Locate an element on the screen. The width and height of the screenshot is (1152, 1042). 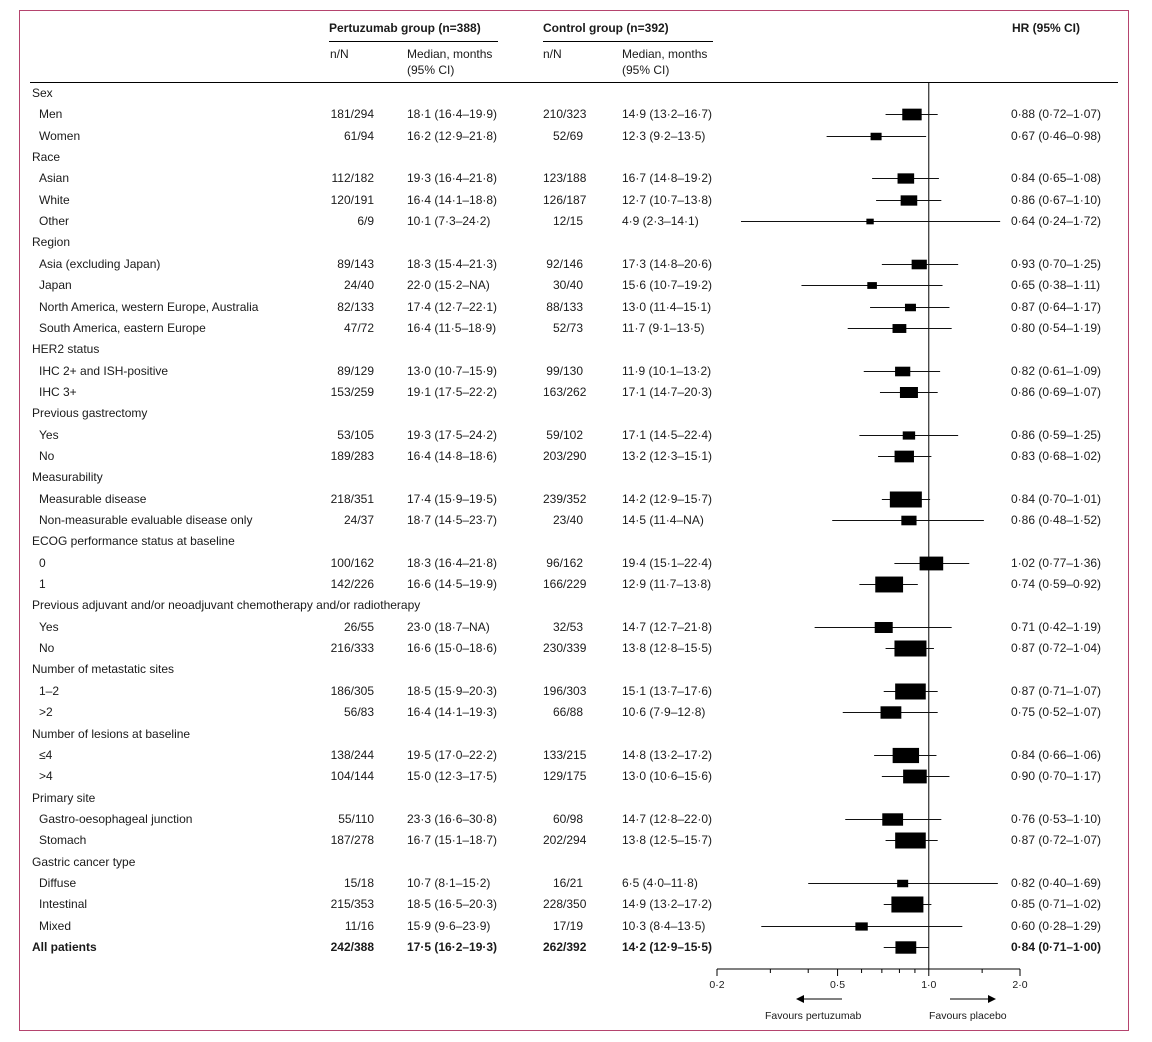
subgroup-label: Non-measurable evaluable disease only is located at coordinates (146, 520).